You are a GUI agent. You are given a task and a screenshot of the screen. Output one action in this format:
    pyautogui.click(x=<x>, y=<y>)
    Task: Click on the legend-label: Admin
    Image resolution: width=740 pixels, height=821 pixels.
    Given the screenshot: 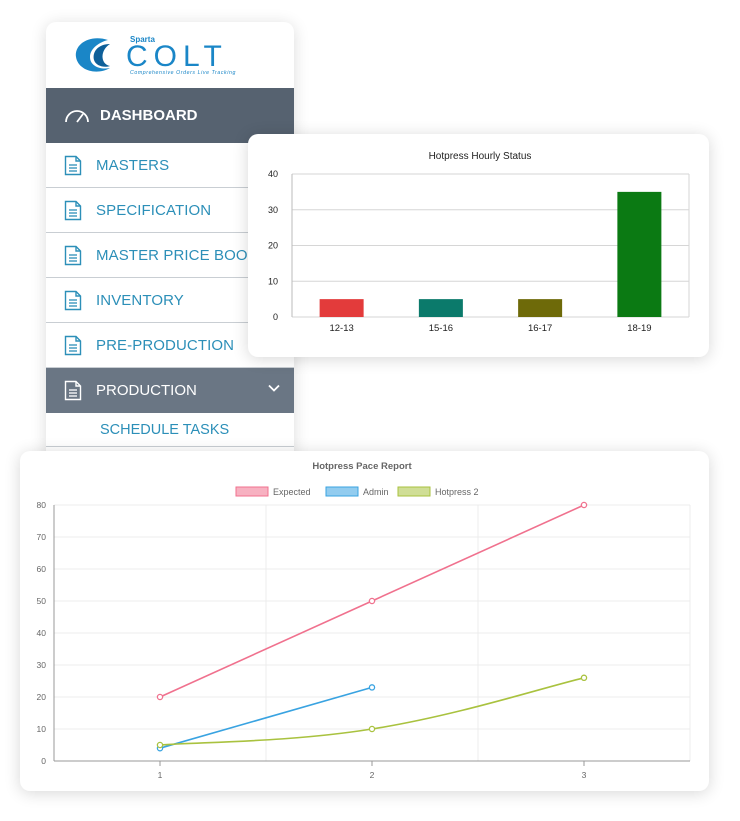 What is the action you would take?
    pyautogui.click(x=376, y=492)
    